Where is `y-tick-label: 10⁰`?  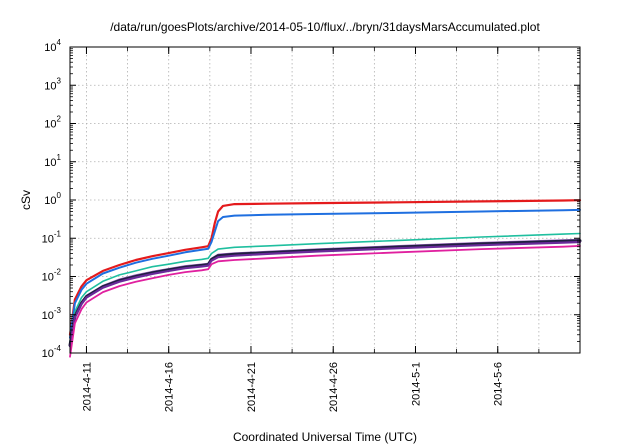
y-tick-label: 10⁰ is located at coordinates (52, 199).